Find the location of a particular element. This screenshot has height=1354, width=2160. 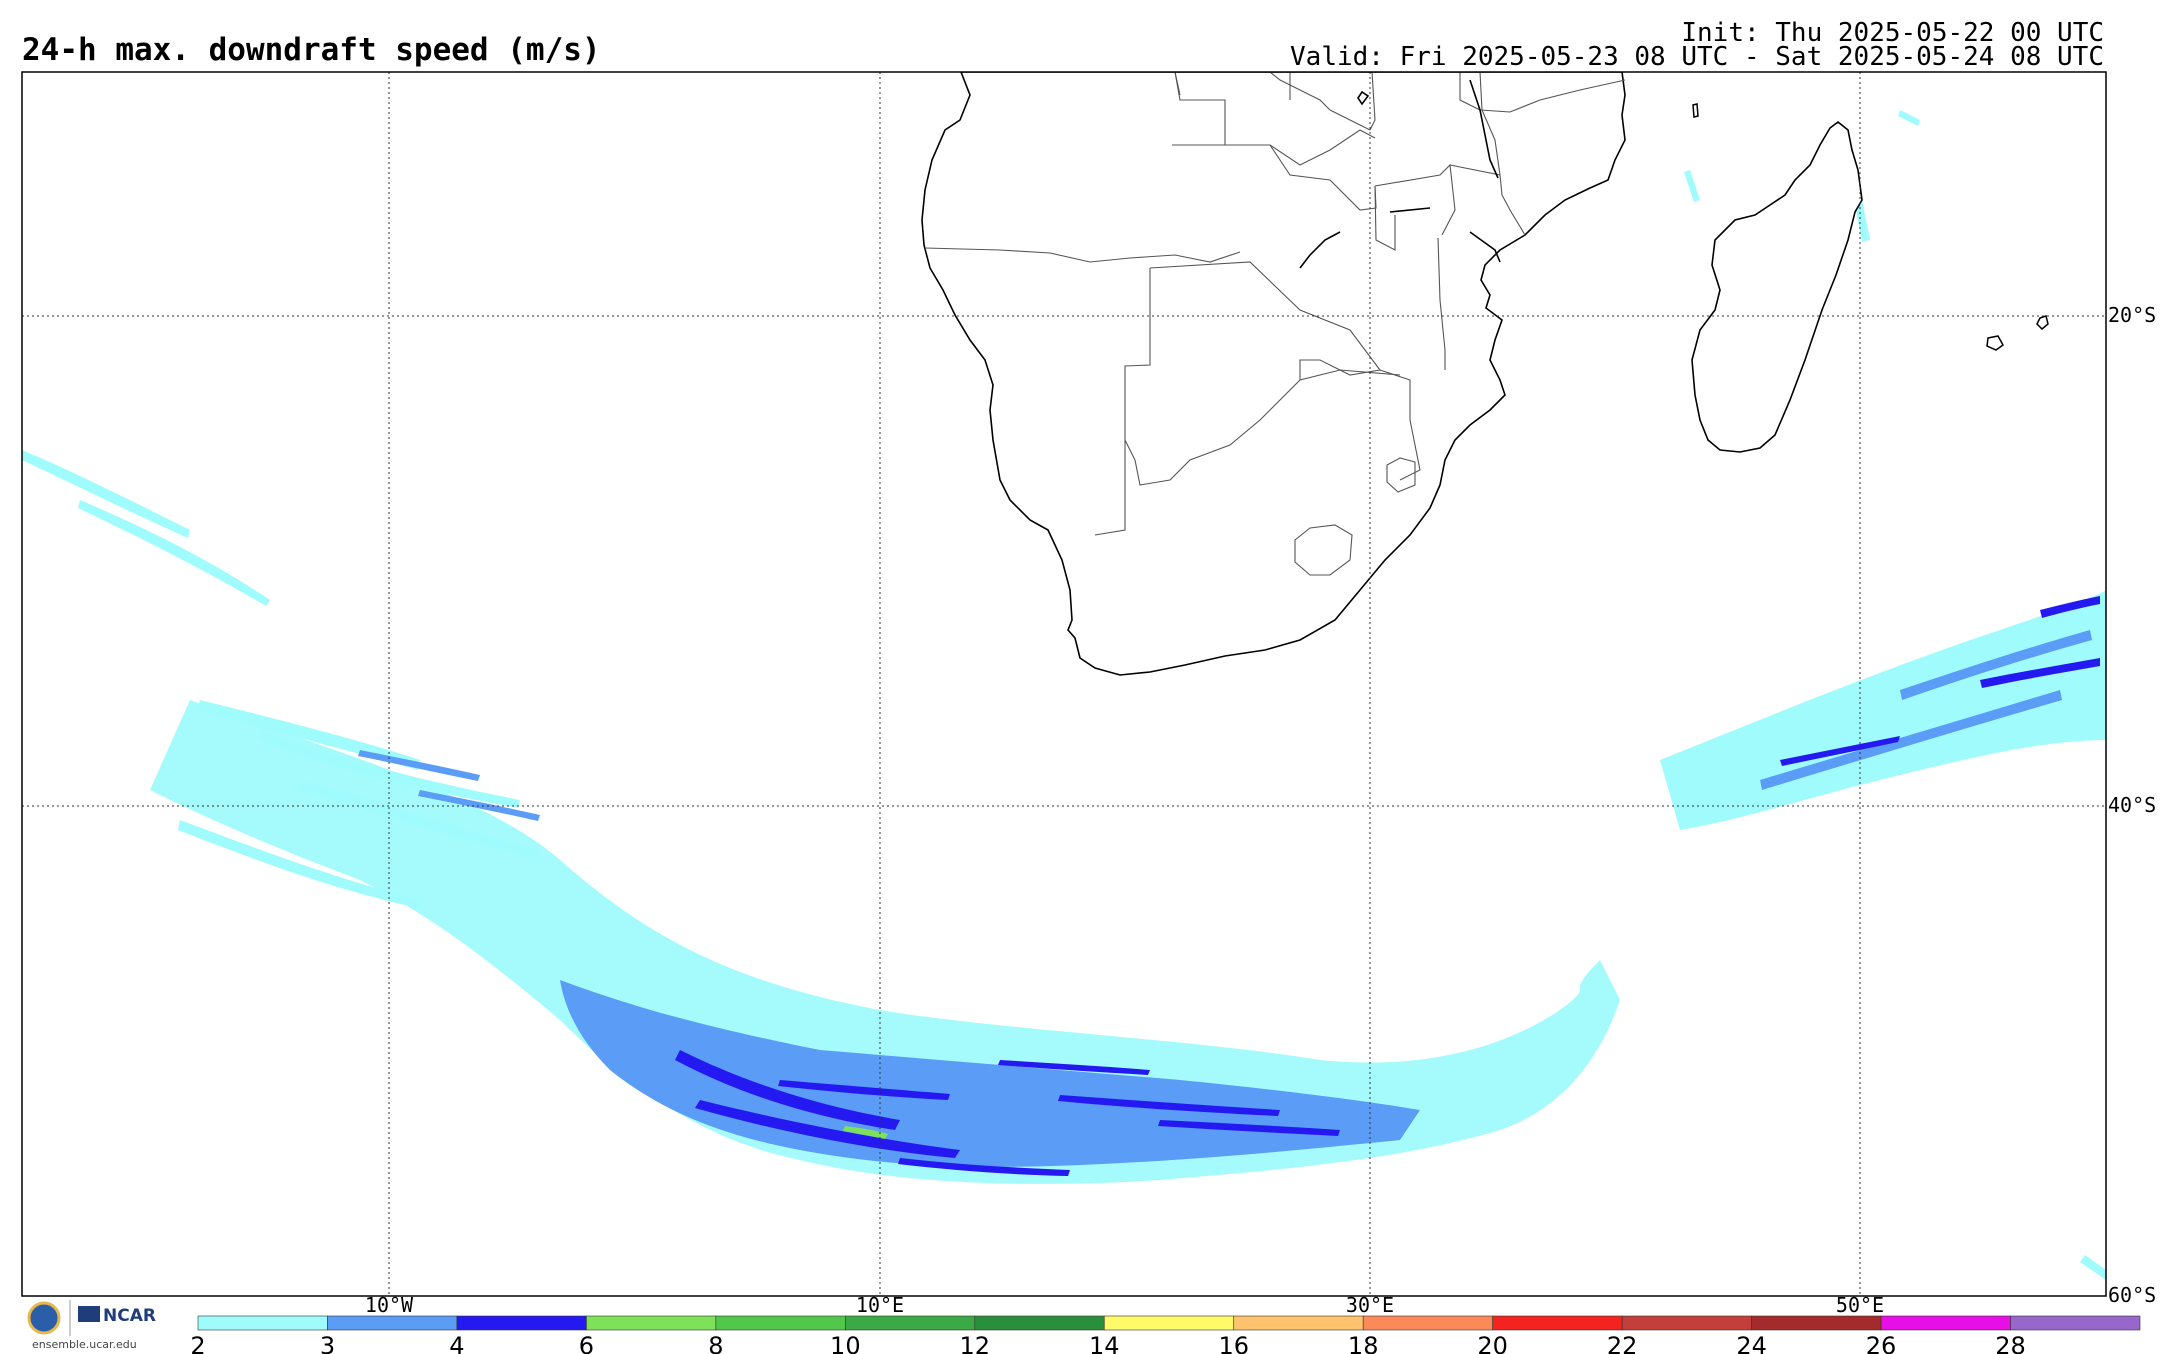

lat-label-40s: 40°S is located at coordinates (2132, 805).